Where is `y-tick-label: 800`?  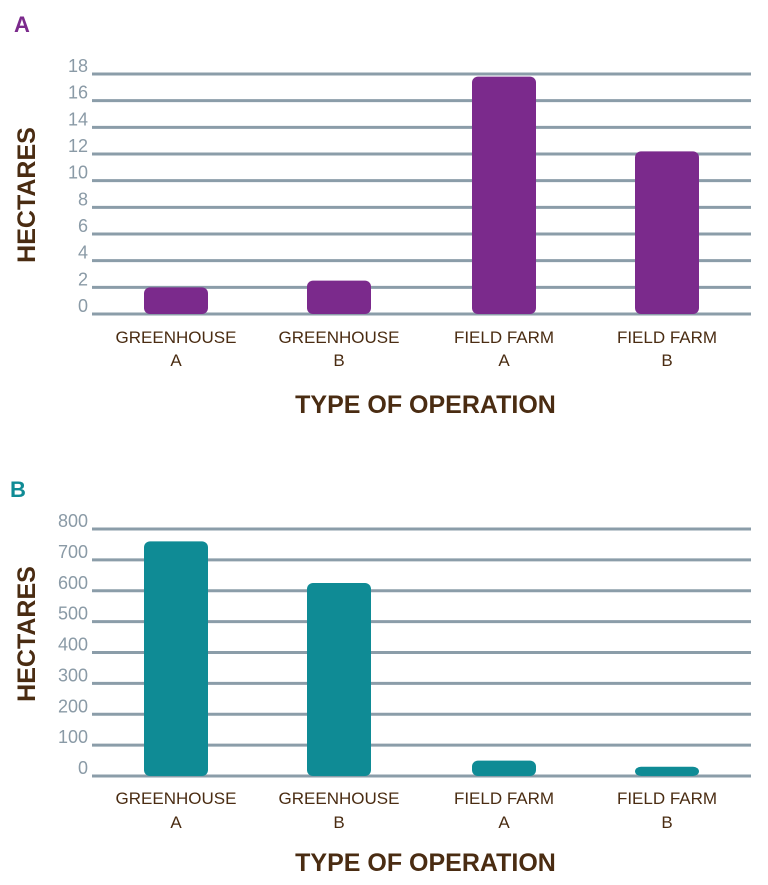 y-tick-label: 800 is located at coordinates (73, 521).